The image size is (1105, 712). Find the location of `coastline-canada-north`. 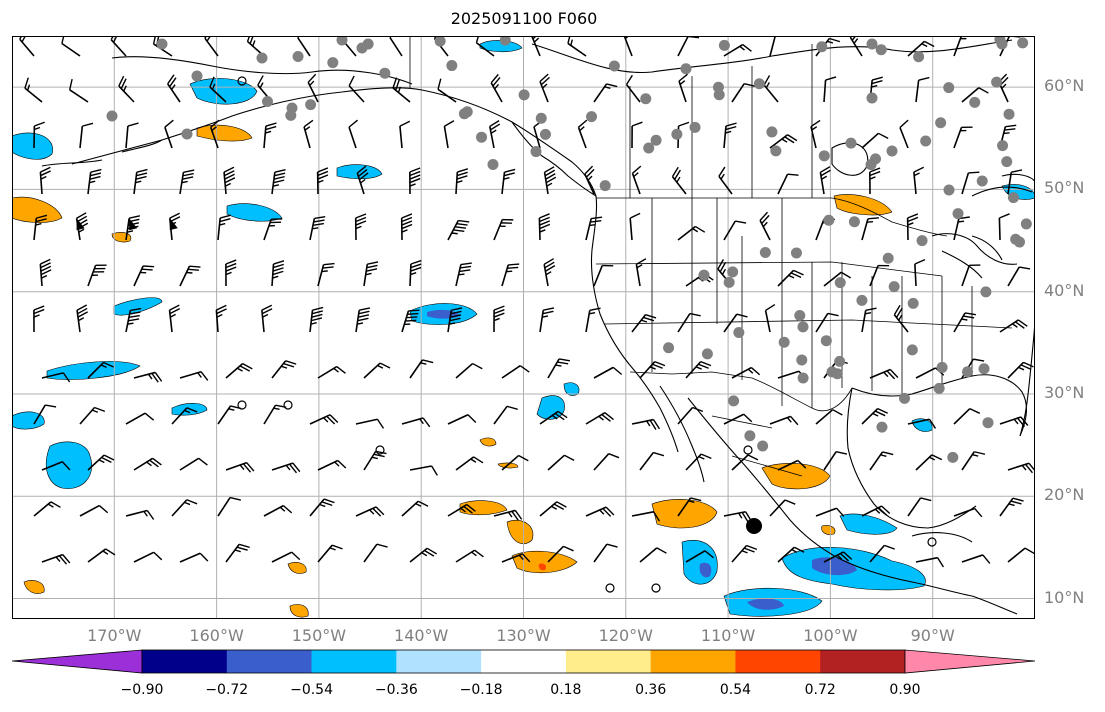

coastline-canada-north is located at coordinates (772, 56).